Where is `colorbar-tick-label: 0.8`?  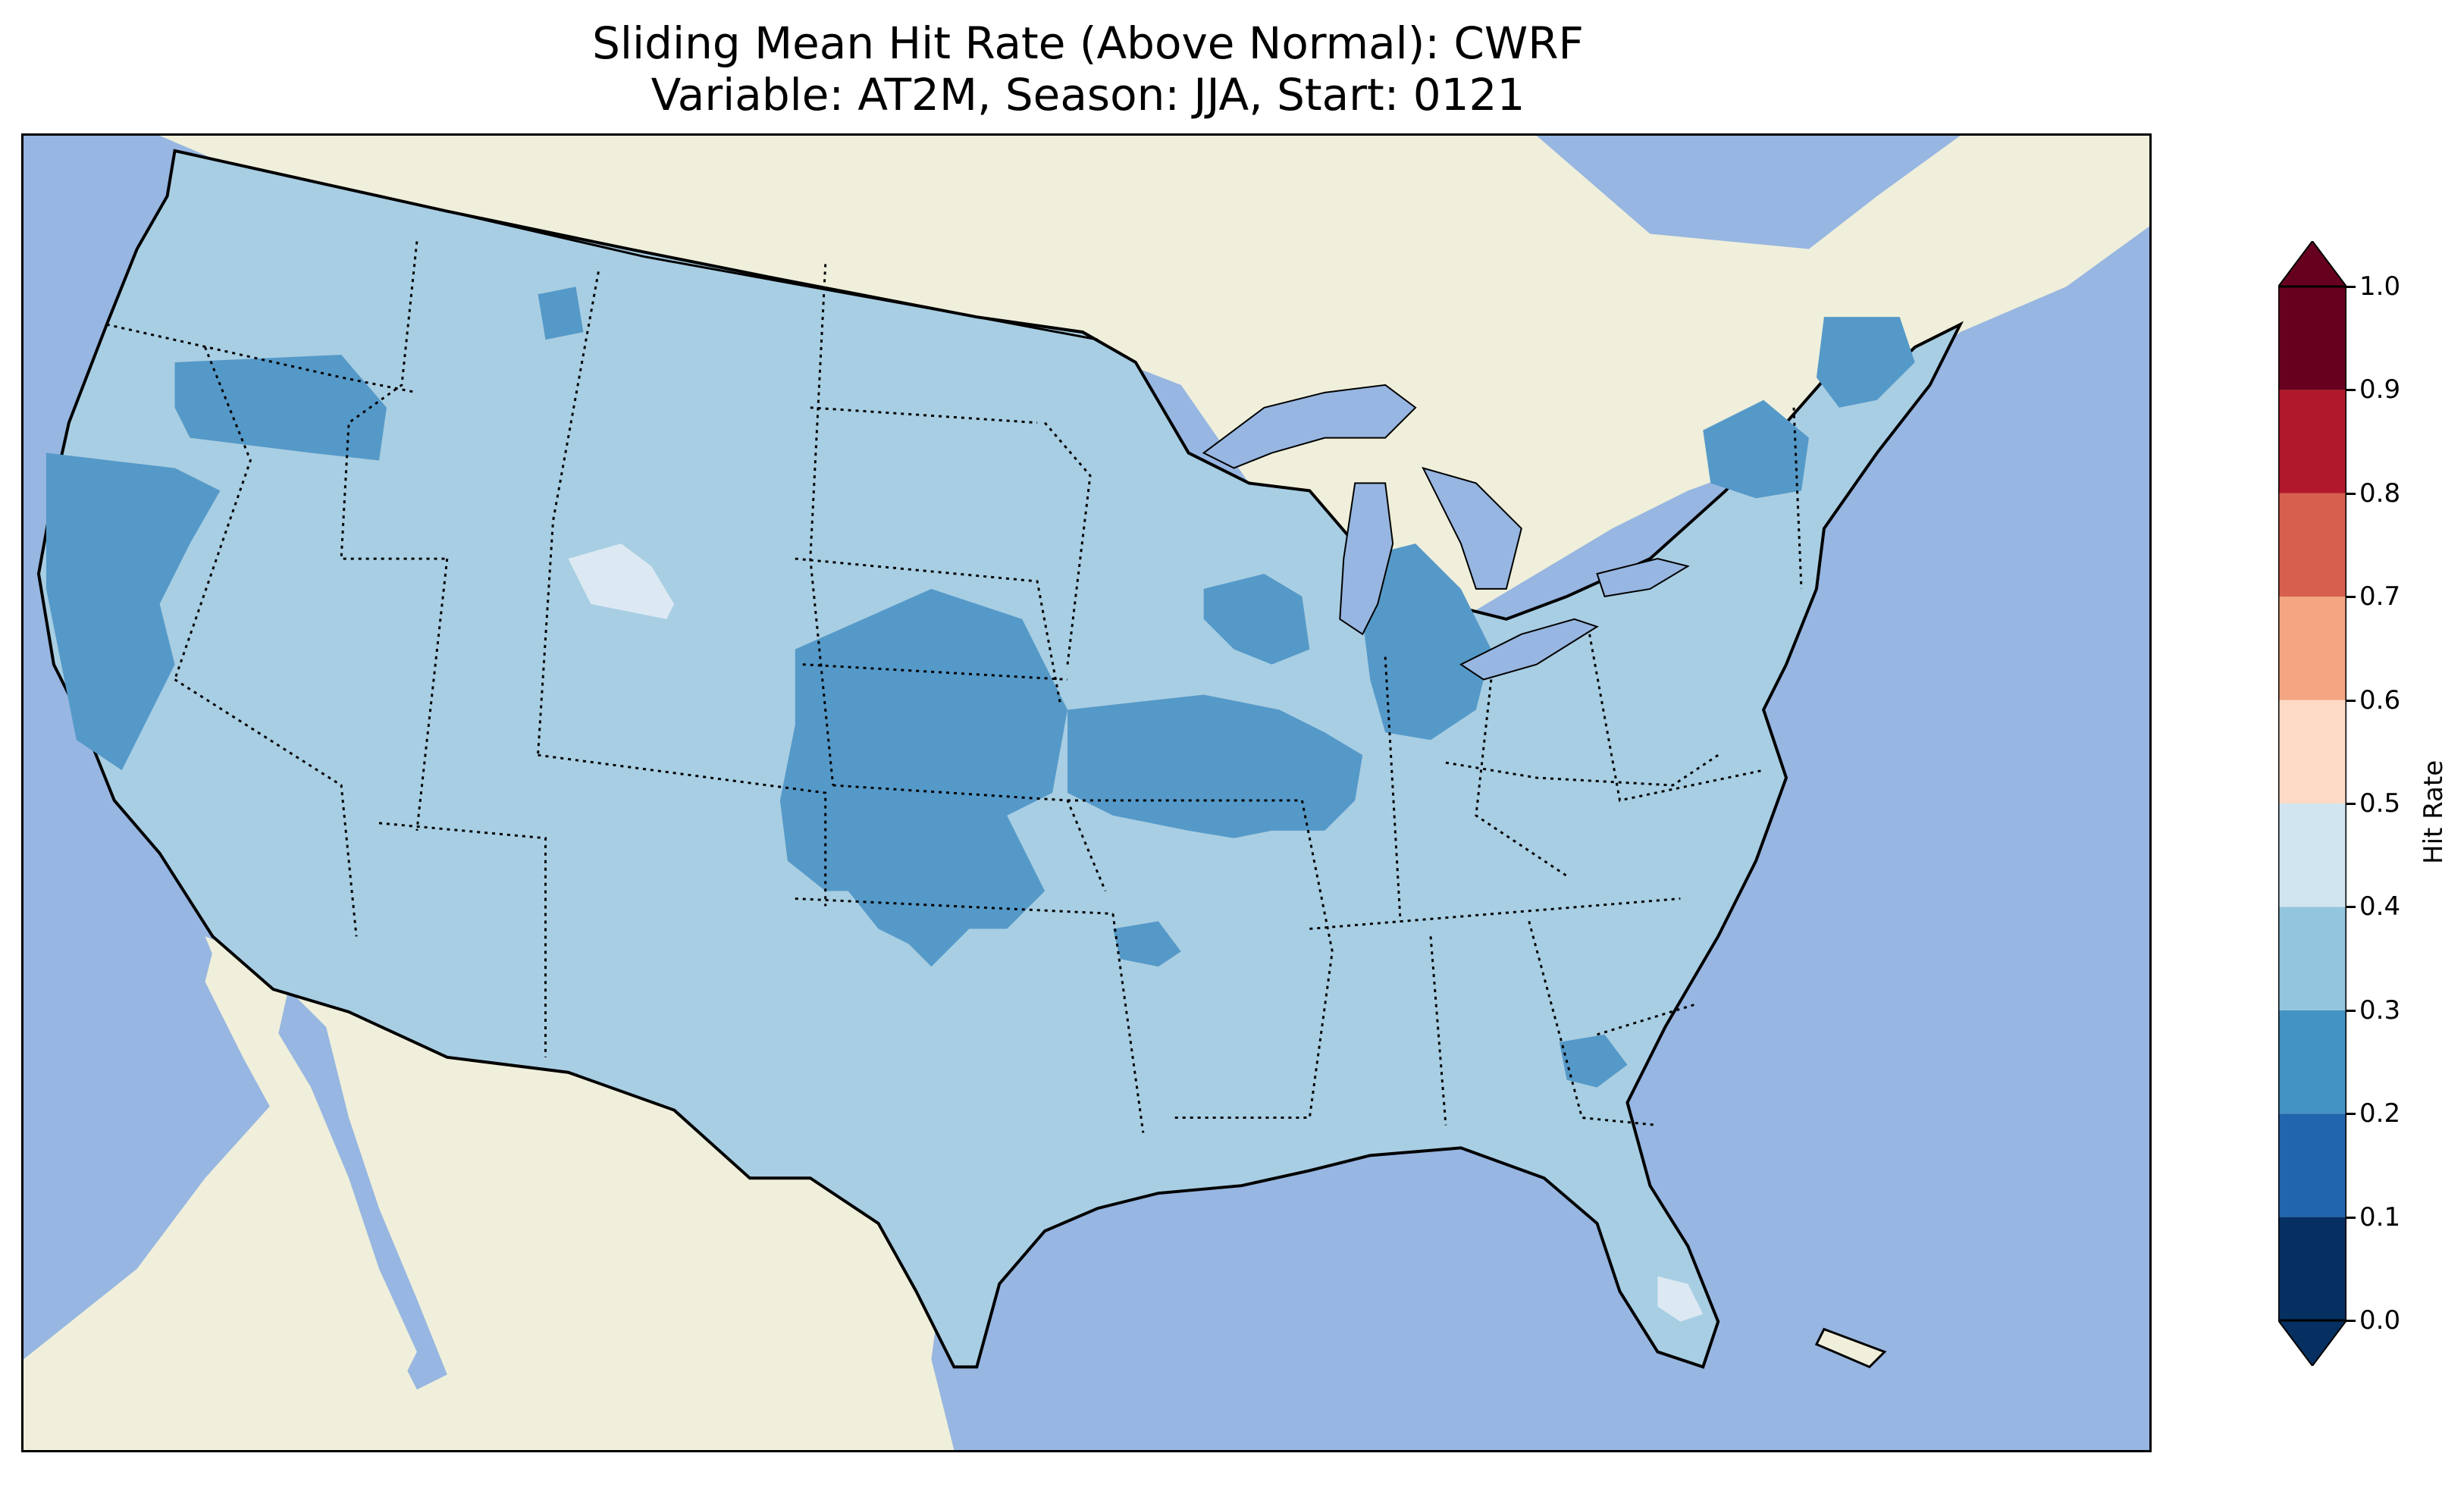
colorbar-tick-label: 0.8 is located at coordinates (2380, 493).